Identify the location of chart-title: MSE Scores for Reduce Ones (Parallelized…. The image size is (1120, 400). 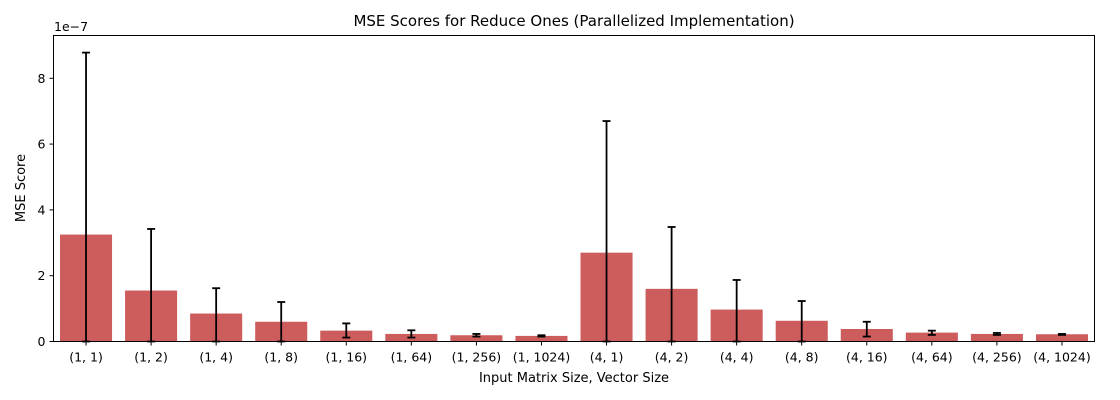
(573, 21).